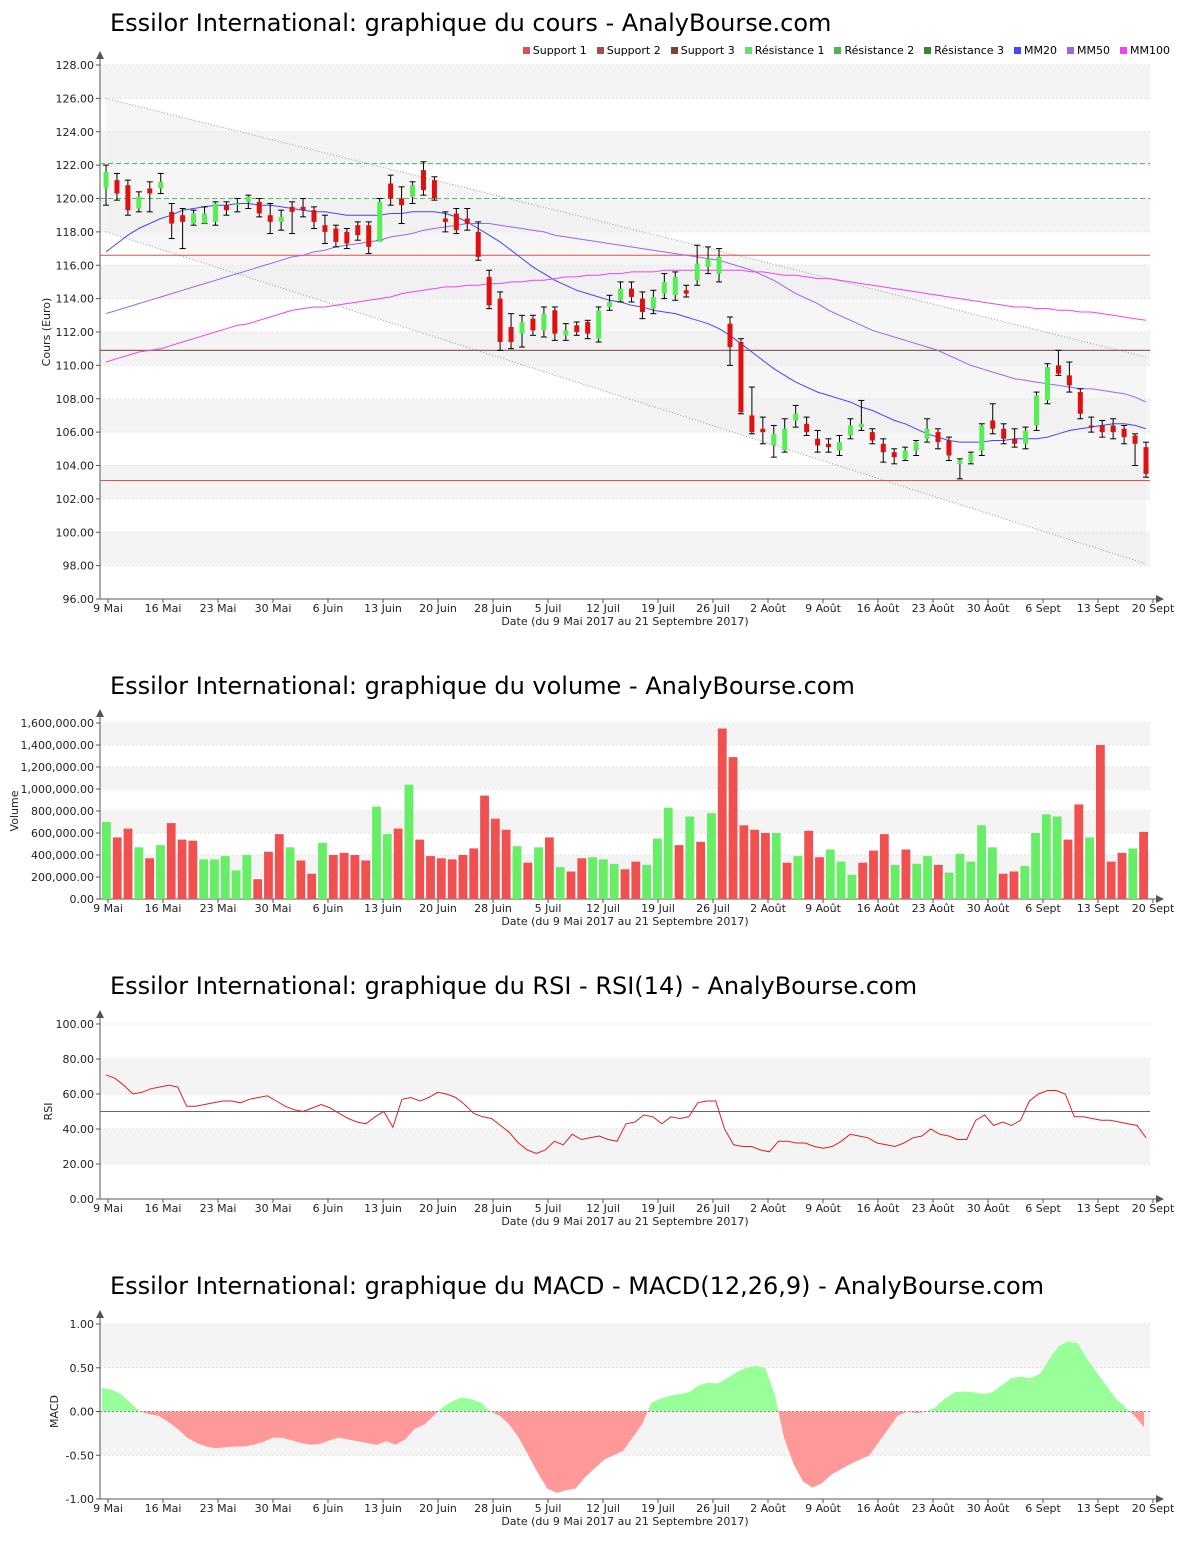  Describe the element at coordinates (1094, 50) in the screenshot. I see `legend-label: MM50` at that location.